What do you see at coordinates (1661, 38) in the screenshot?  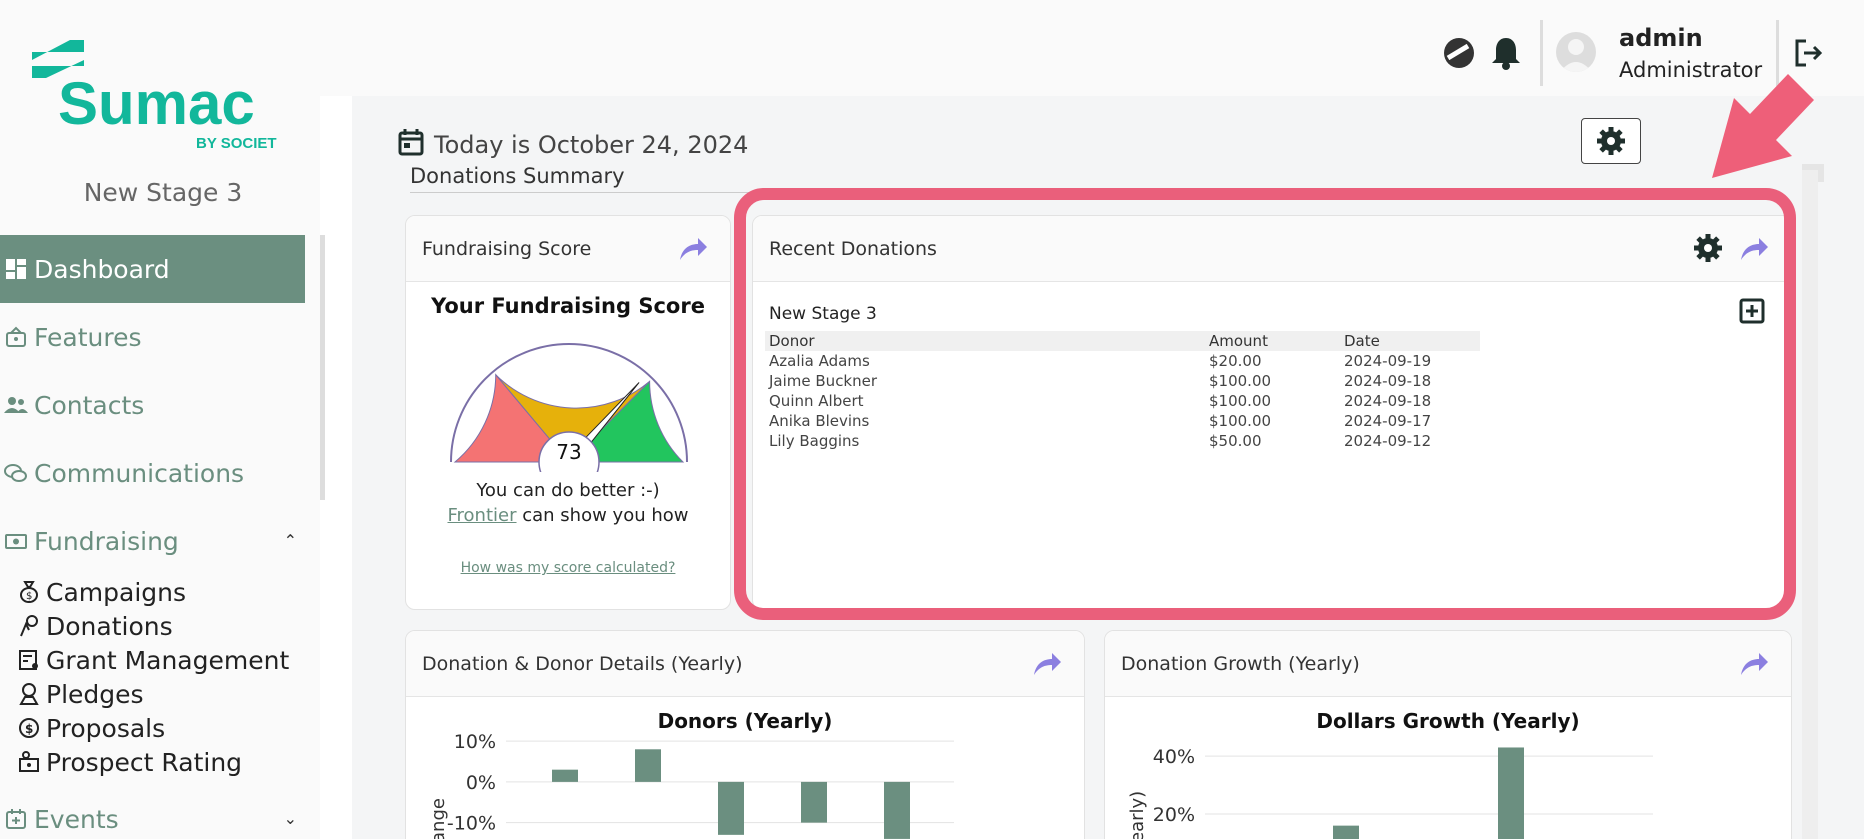 I see `username: admin` at bounding box center [1661, 38].